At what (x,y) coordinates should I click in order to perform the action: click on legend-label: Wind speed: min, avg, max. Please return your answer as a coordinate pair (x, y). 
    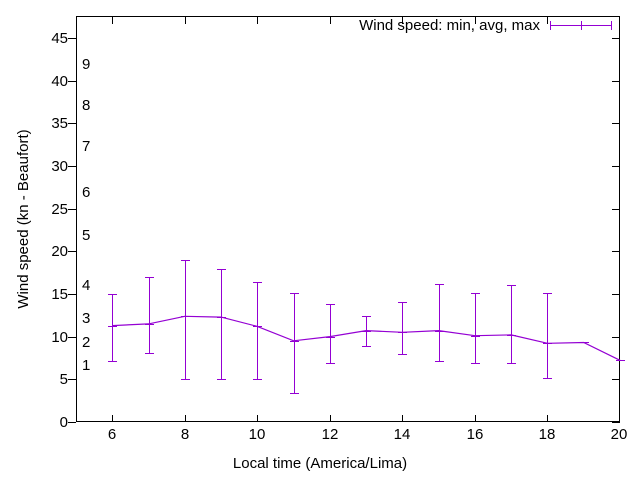
    Looking at the image, I should click on (449, 25).